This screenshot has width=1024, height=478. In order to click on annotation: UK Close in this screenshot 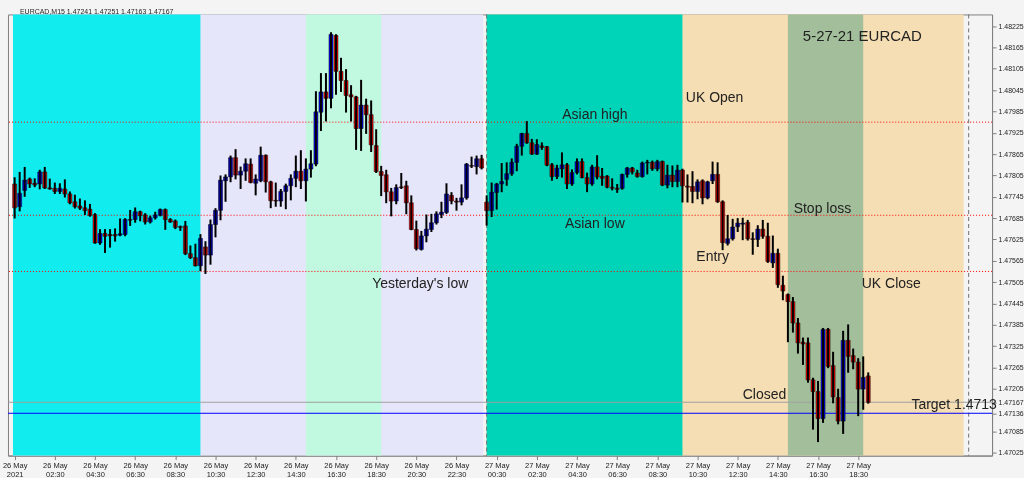, I will do `click(891, 282)`.